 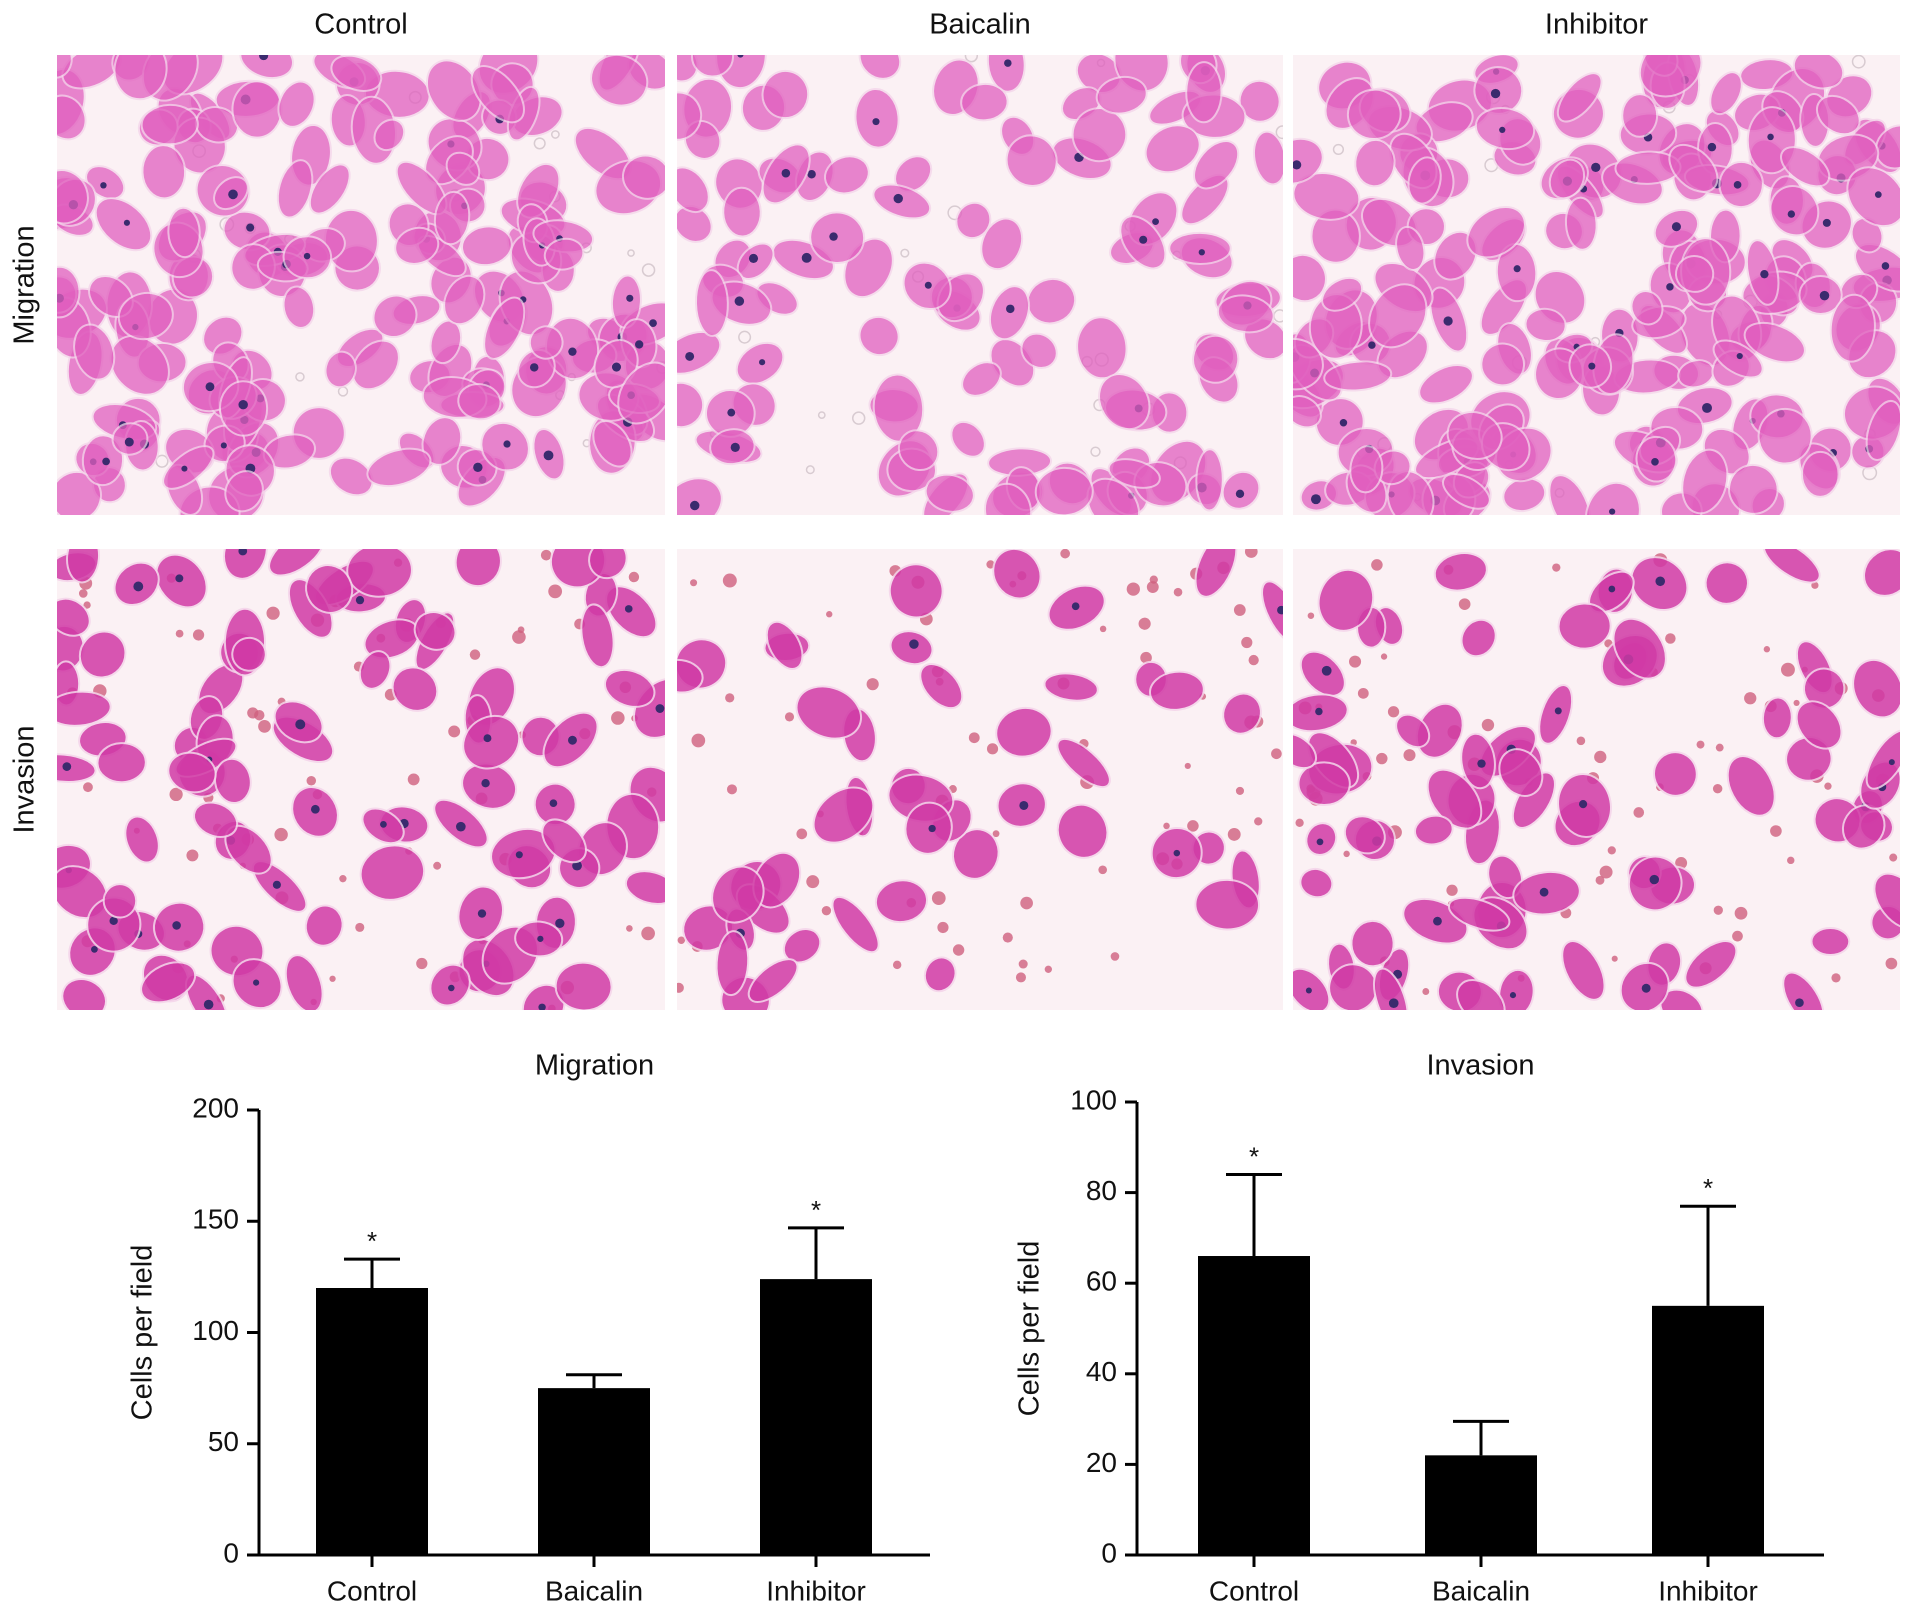 What do you see at coordinates (1109, 1552) in the screenshot?
I see `y-tick-label: 0` at bounding box center [1109, 1552].